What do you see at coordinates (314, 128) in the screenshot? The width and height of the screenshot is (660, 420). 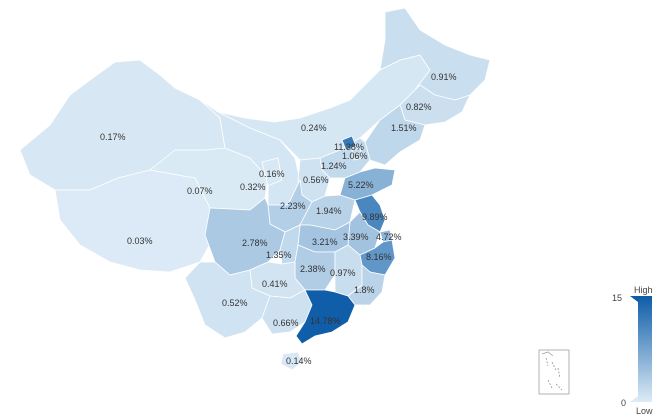 I see `label-inner-mongolia: 0.24%` at bounding box center [314, 128].